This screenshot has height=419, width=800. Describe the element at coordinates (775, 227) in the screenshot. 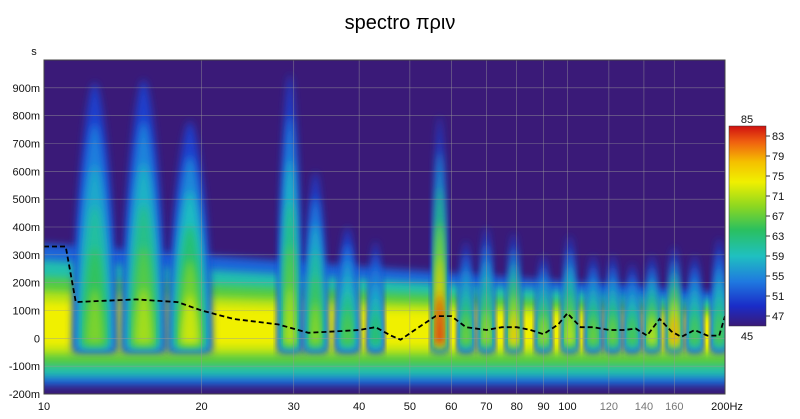

I see `colorbar-ticks: 83 79 75 71 67 63 59 55 51 47` at that location.